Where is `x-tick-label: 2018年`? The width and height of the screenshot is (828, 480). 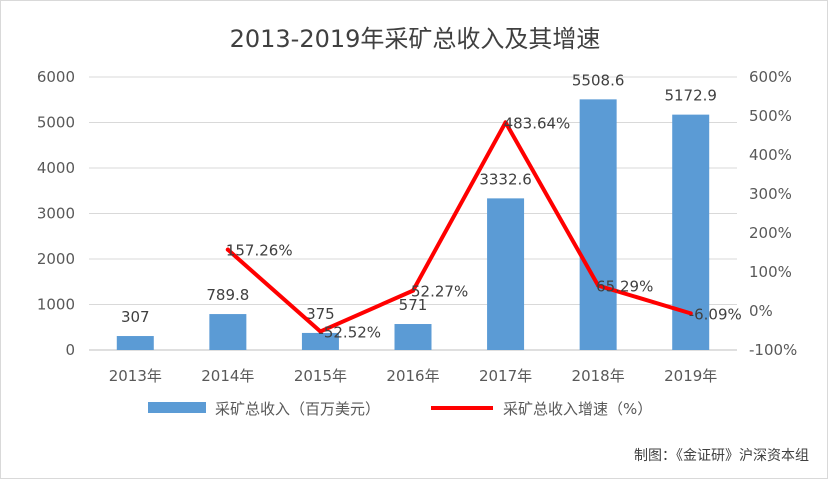
x-tick-label: 2018年 is located at coordinates (598, 376).